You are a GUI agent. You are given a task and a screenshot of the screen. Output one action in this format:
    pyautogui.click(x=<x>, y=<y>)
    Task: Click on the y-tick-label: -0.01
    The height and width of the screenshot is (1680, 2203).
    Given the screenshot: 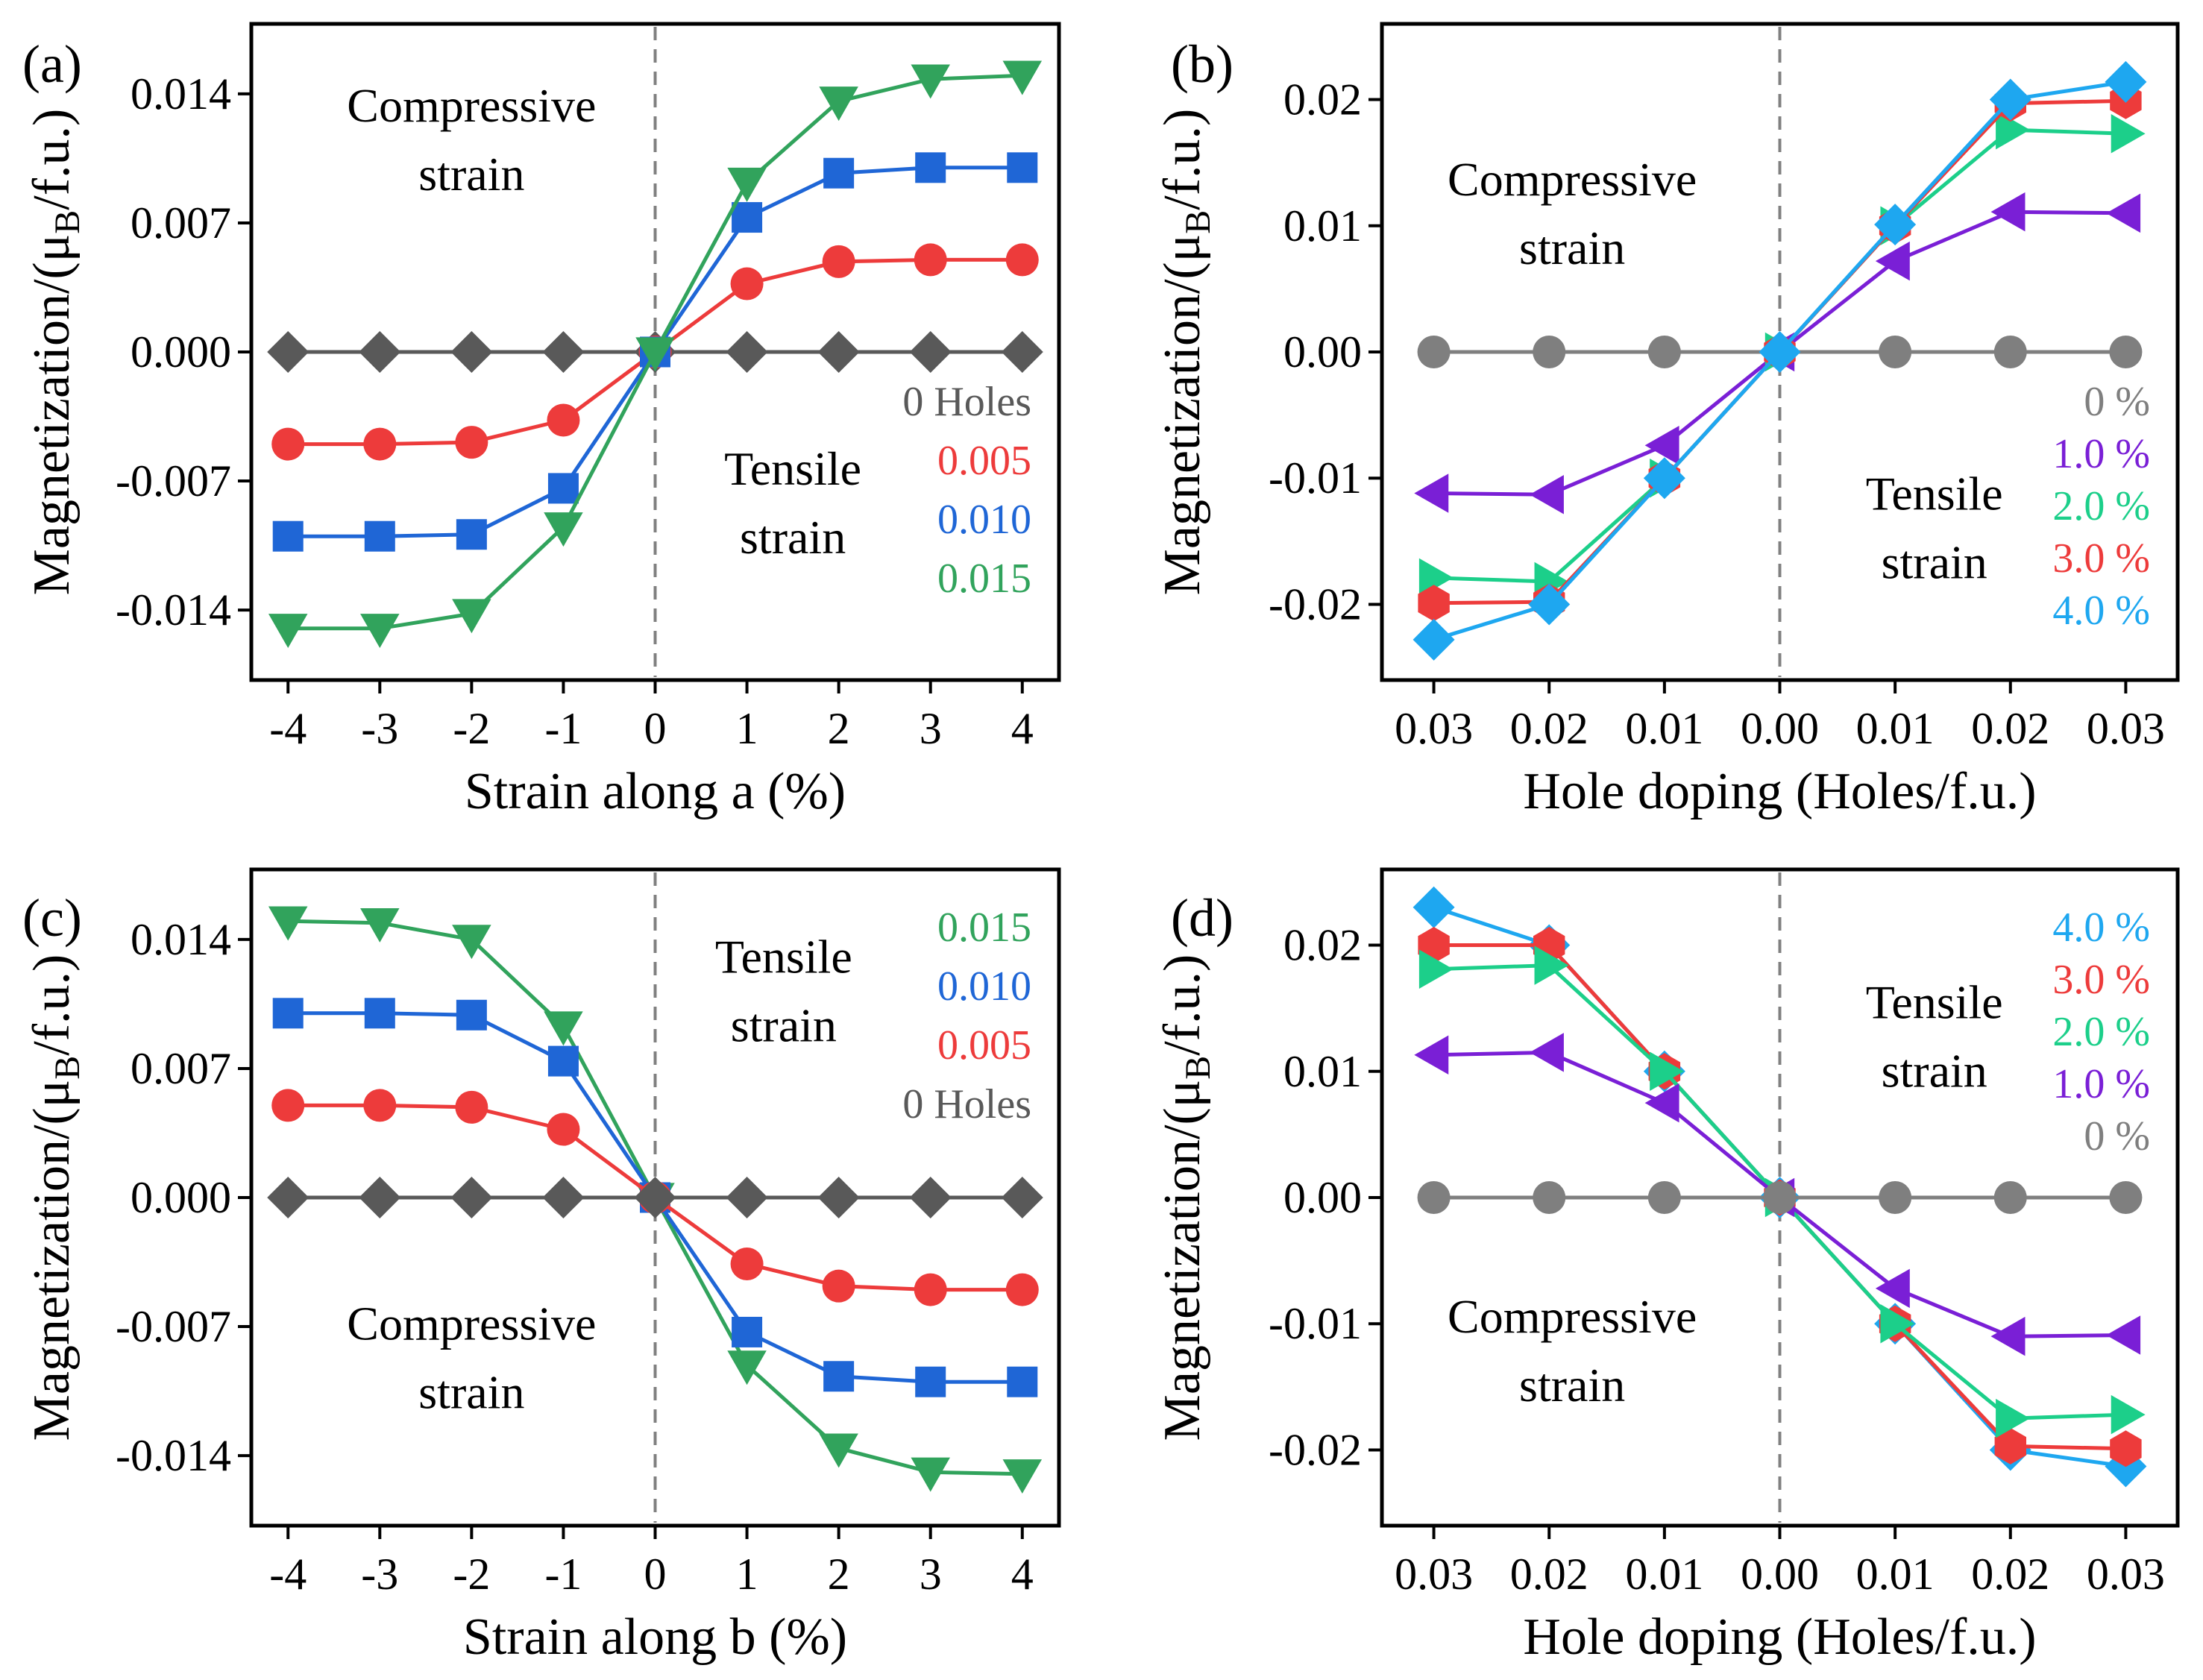 What is the action you would take?
    pyautogui.click(x=1315, y=478)
    